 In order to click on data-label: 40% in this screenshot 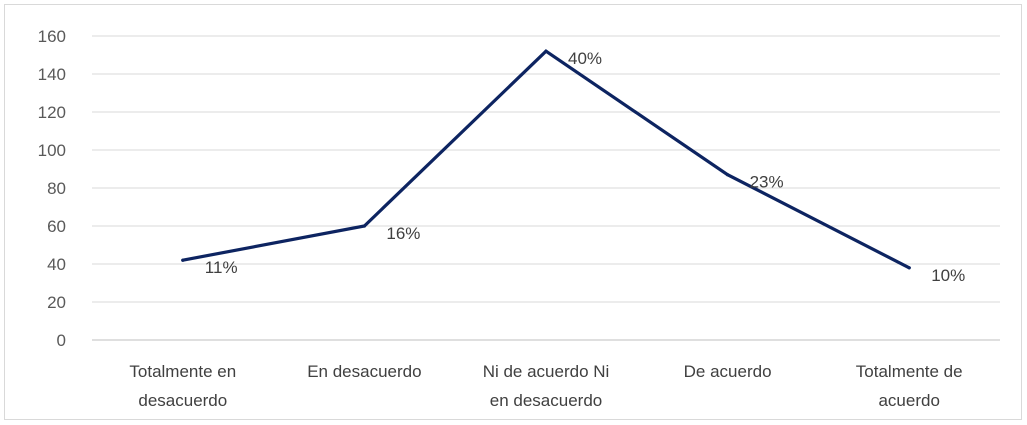, I will do `click(585, 58)`.